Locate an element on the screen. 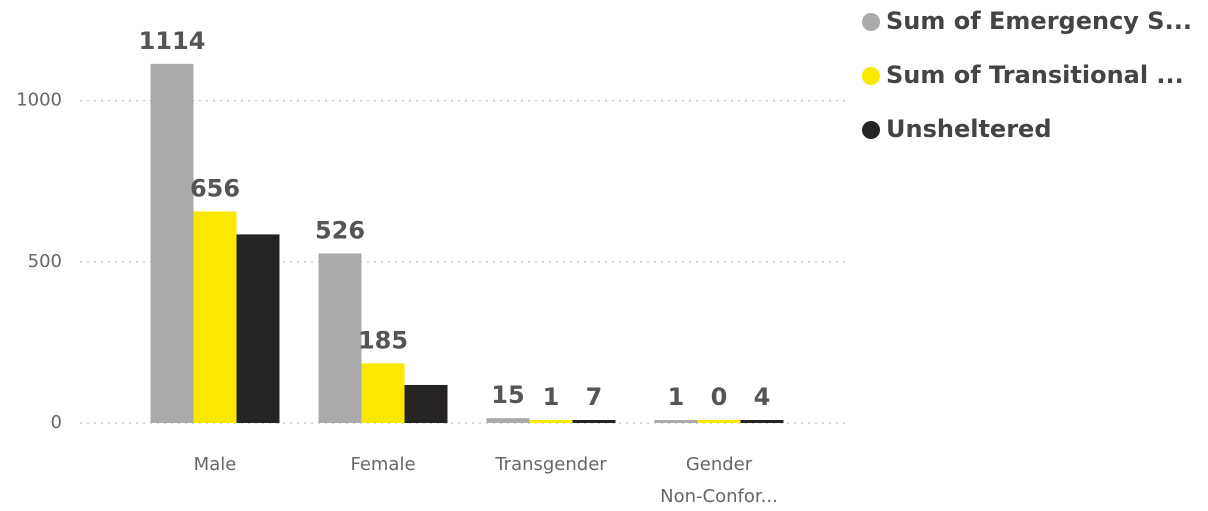  y-tick-label: 500 is located at coordinates (45, 261).